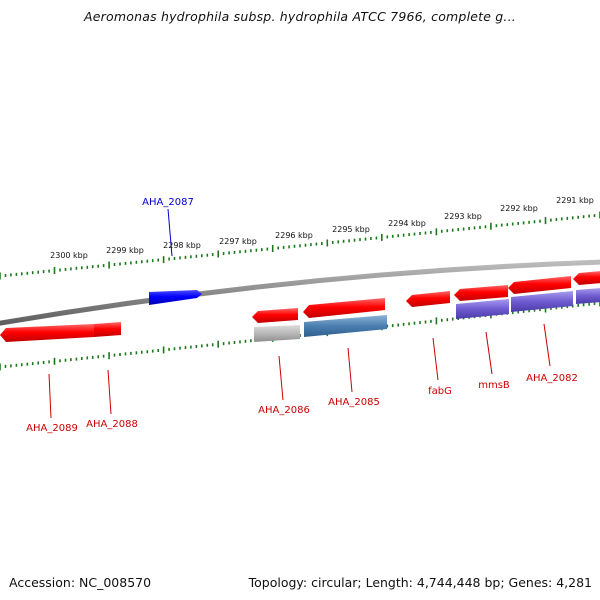  I want to click on genome-backbone, so click(300, 292).